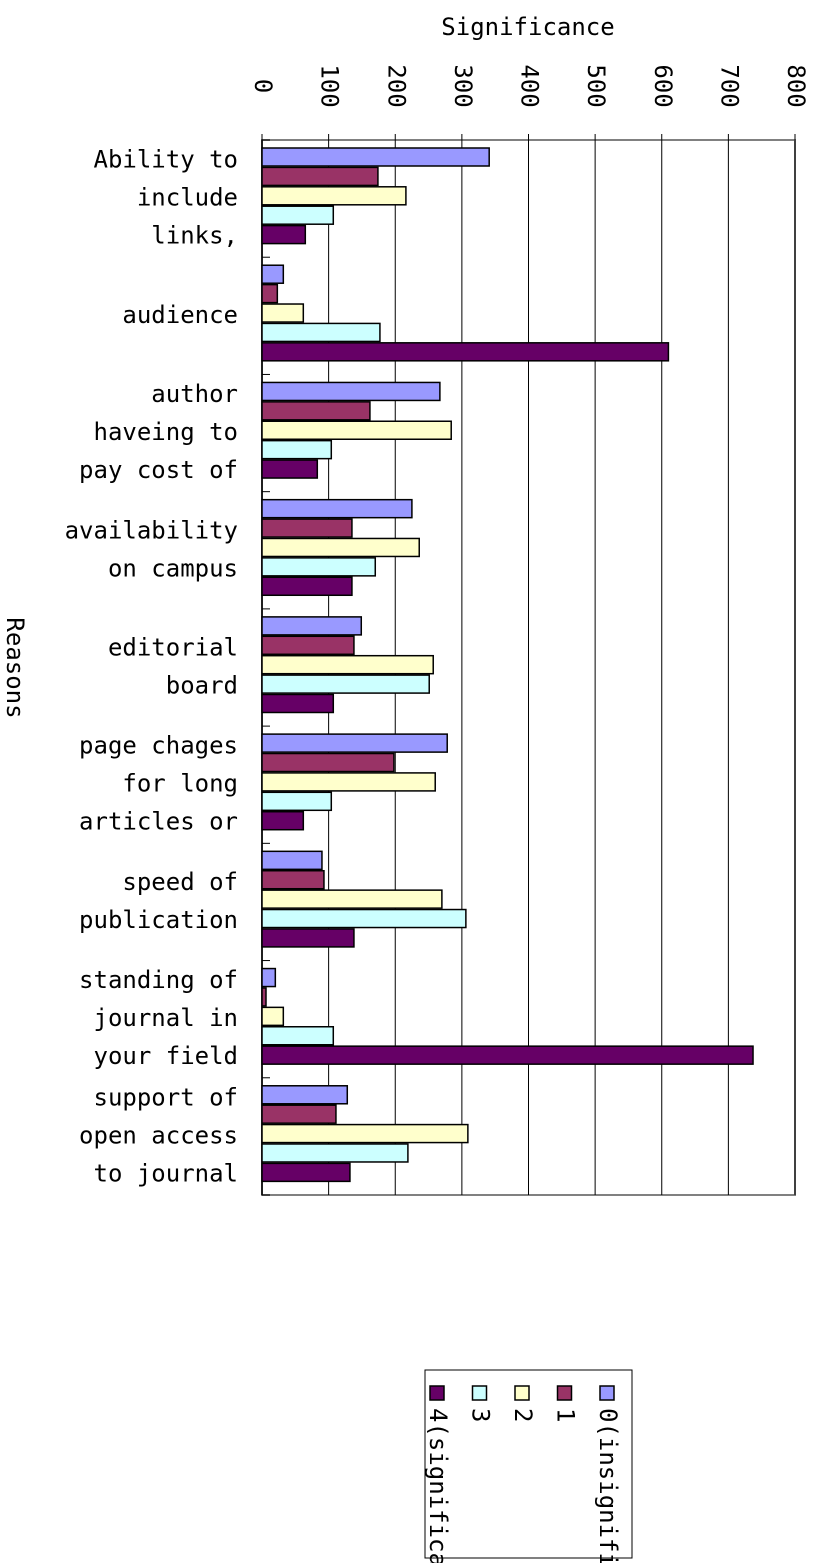  I want to click on x-tick-label: 100, so click(330, 85).